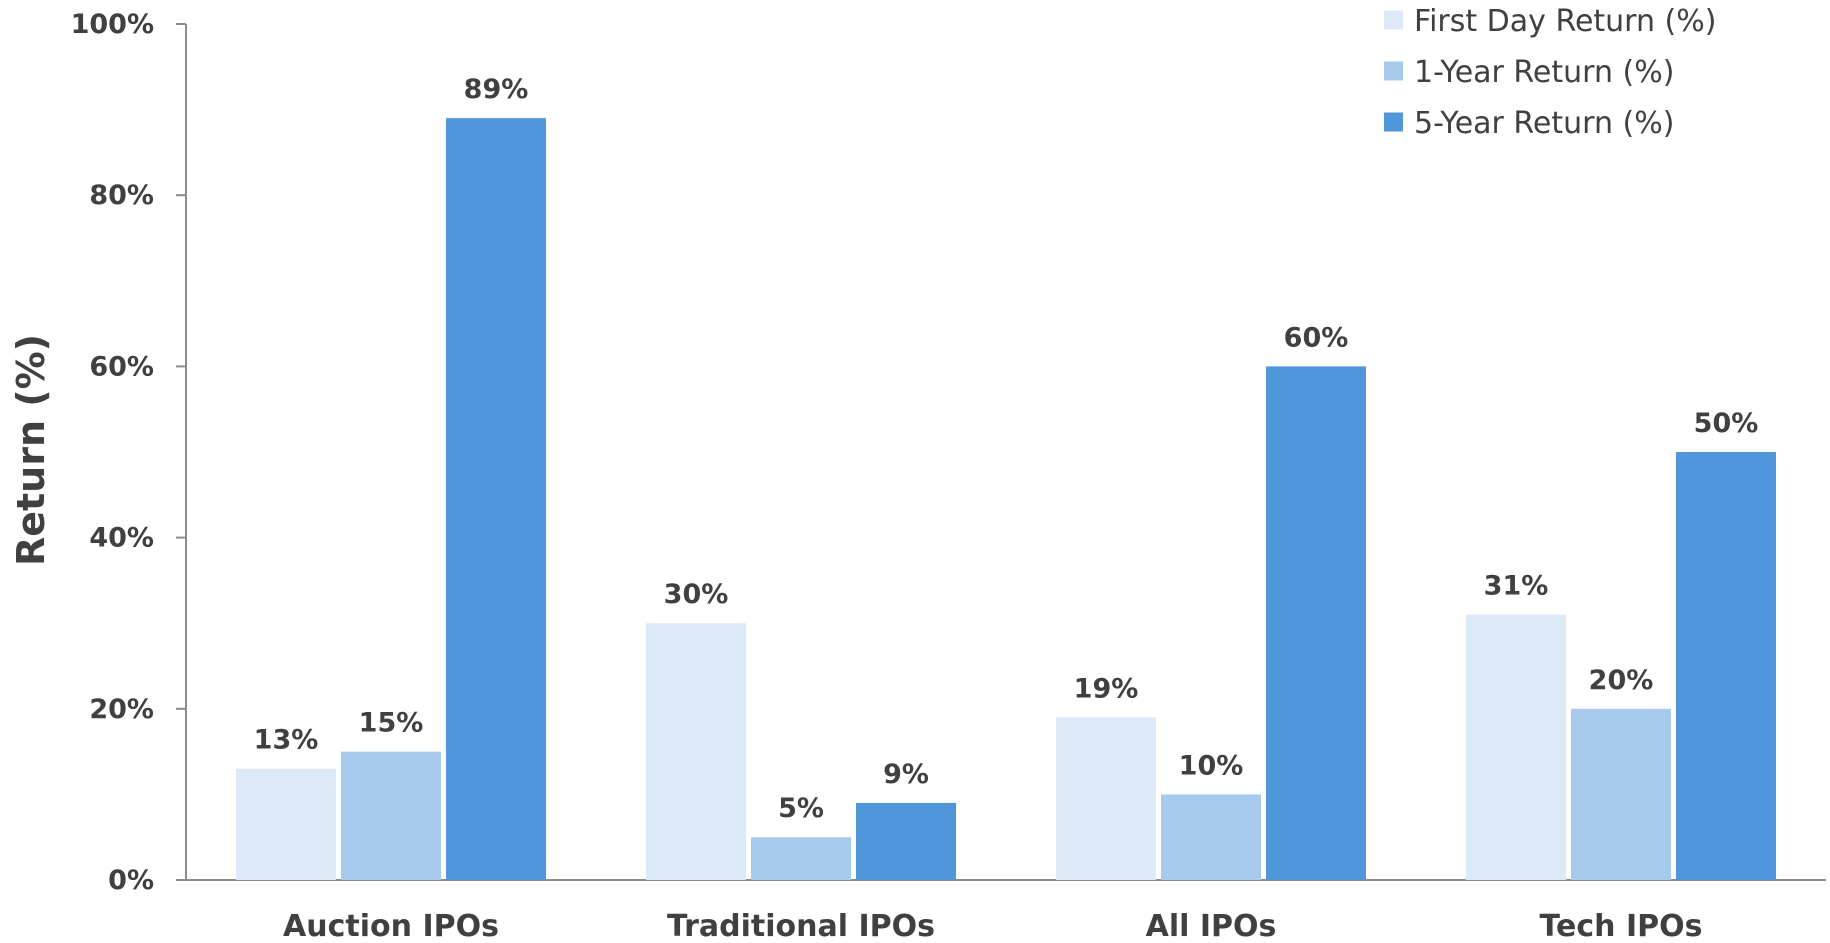  What do you see at coordinates (496, 89) in the screenshot?
I see `data-label: 89%` at bounding box center [496, 89].